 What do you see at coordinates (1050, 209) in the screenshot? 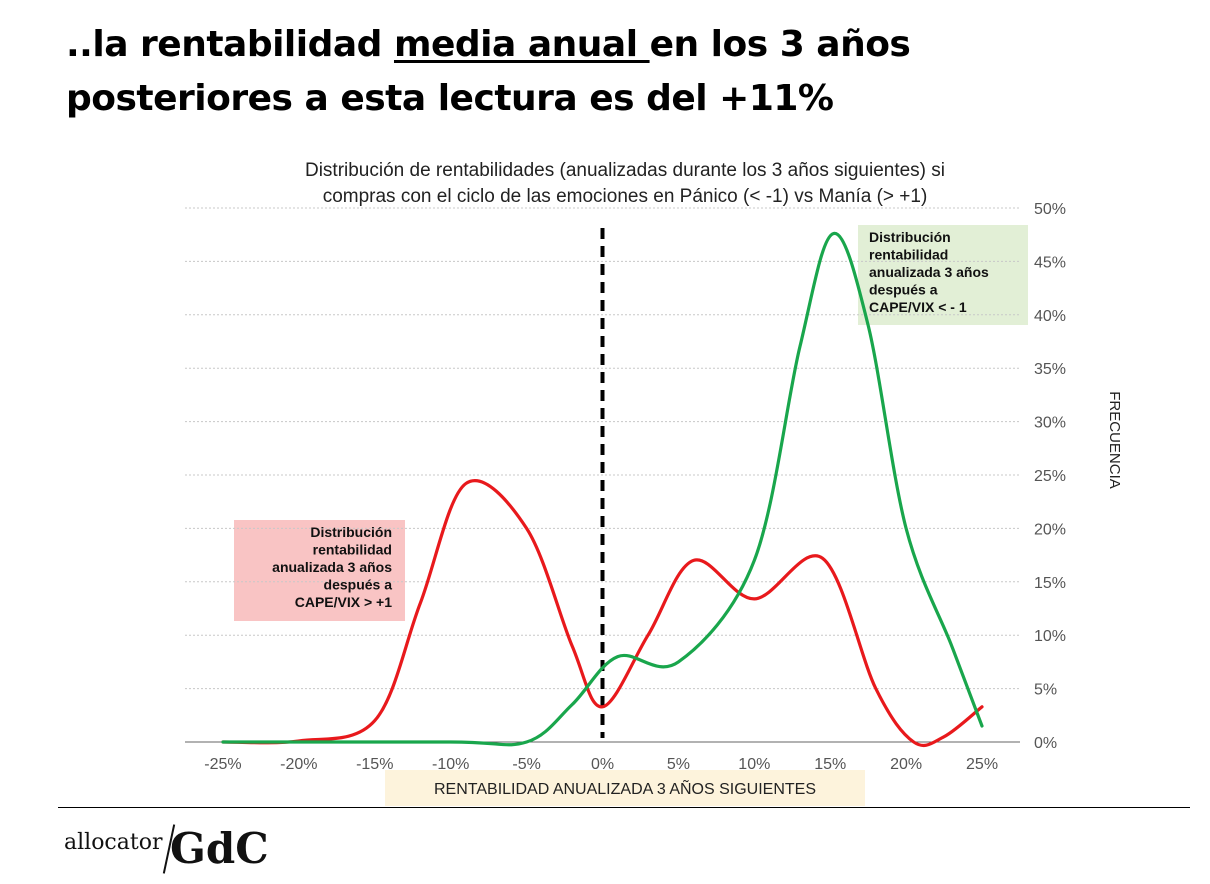
I see `y-tick-label: 50%` at bounding box center [1050, 209].